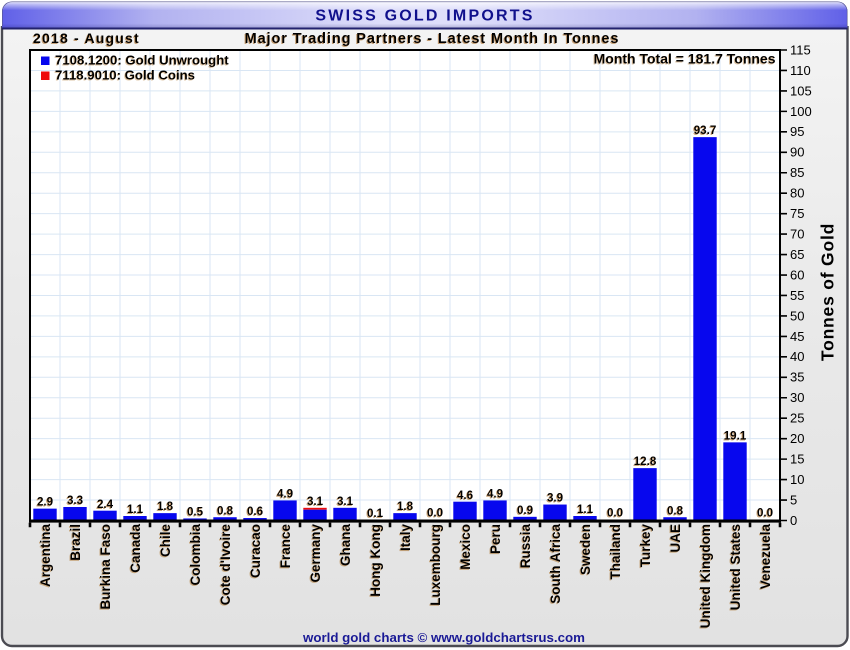  I want to click on svg-text: 75, so click(797, 213).